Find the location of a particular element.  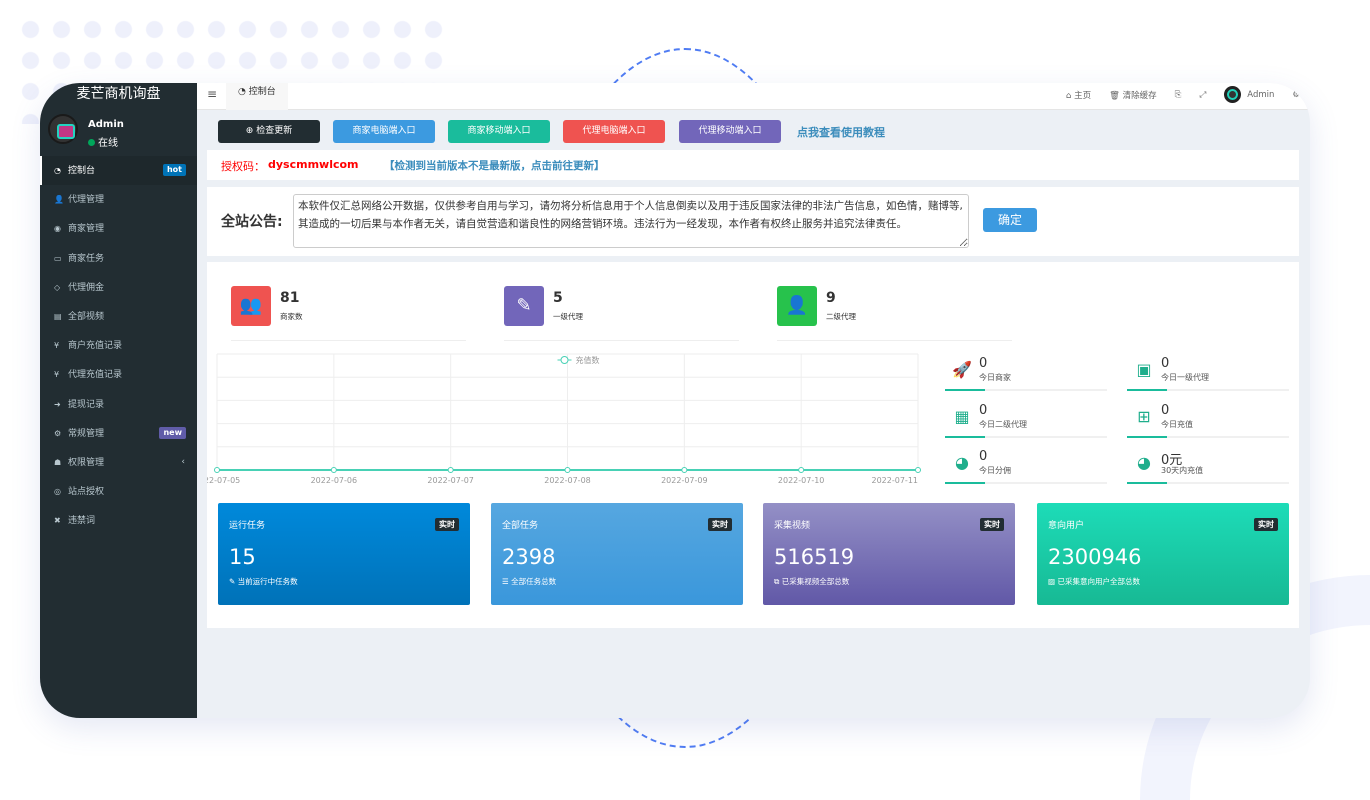

card-title: 意向用户 is located at coordinates (1066, 526).